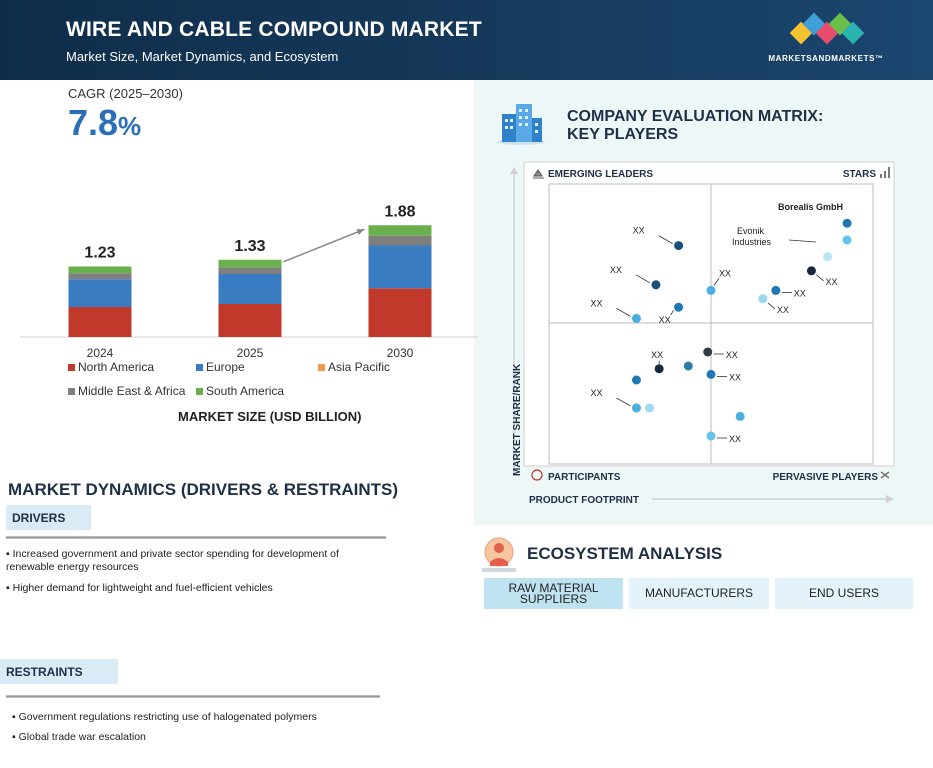  Describe the element at coordinates (721, 331) in the screenshot. I see `matrix-points: XX XX XX XX XX XX XX XX XX XX XX XX XX` at that location.